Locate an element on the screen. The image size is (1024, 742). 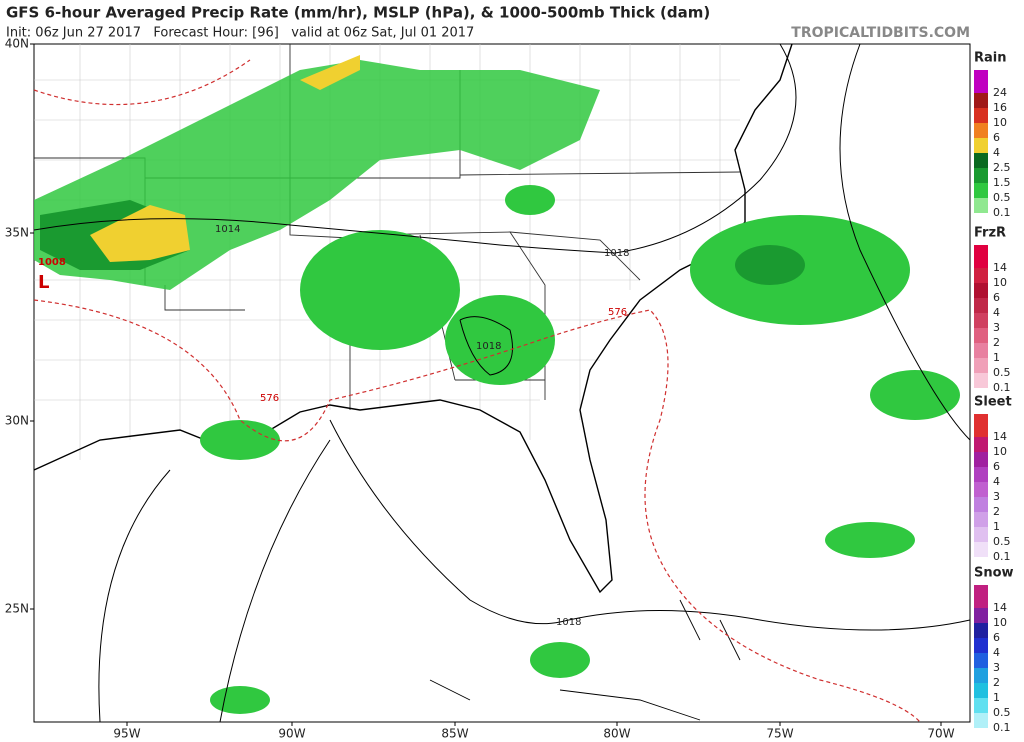
legend-header: Snow is located at coordinates (994, 573).